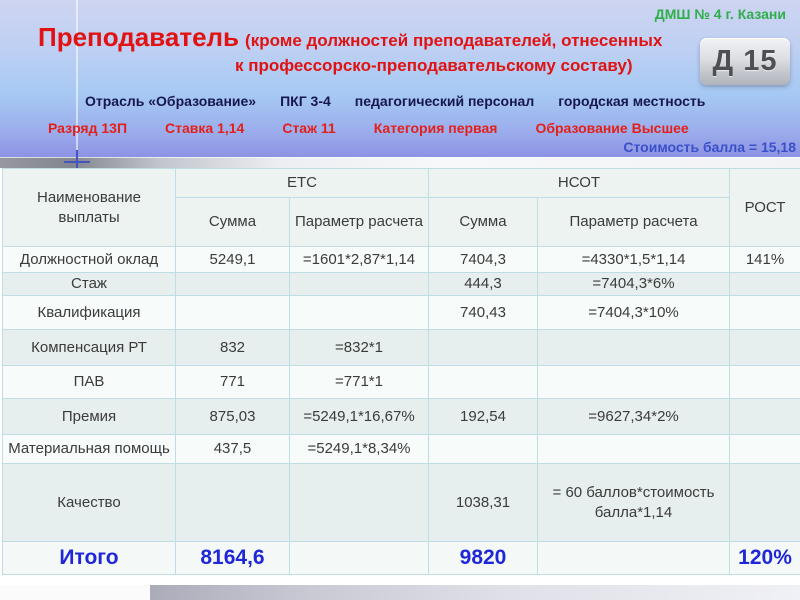 The height and width of the screenshot is (600, 800). I want to click on table-row: Компенсация РТ 832 =832*1, so click(401, 347).